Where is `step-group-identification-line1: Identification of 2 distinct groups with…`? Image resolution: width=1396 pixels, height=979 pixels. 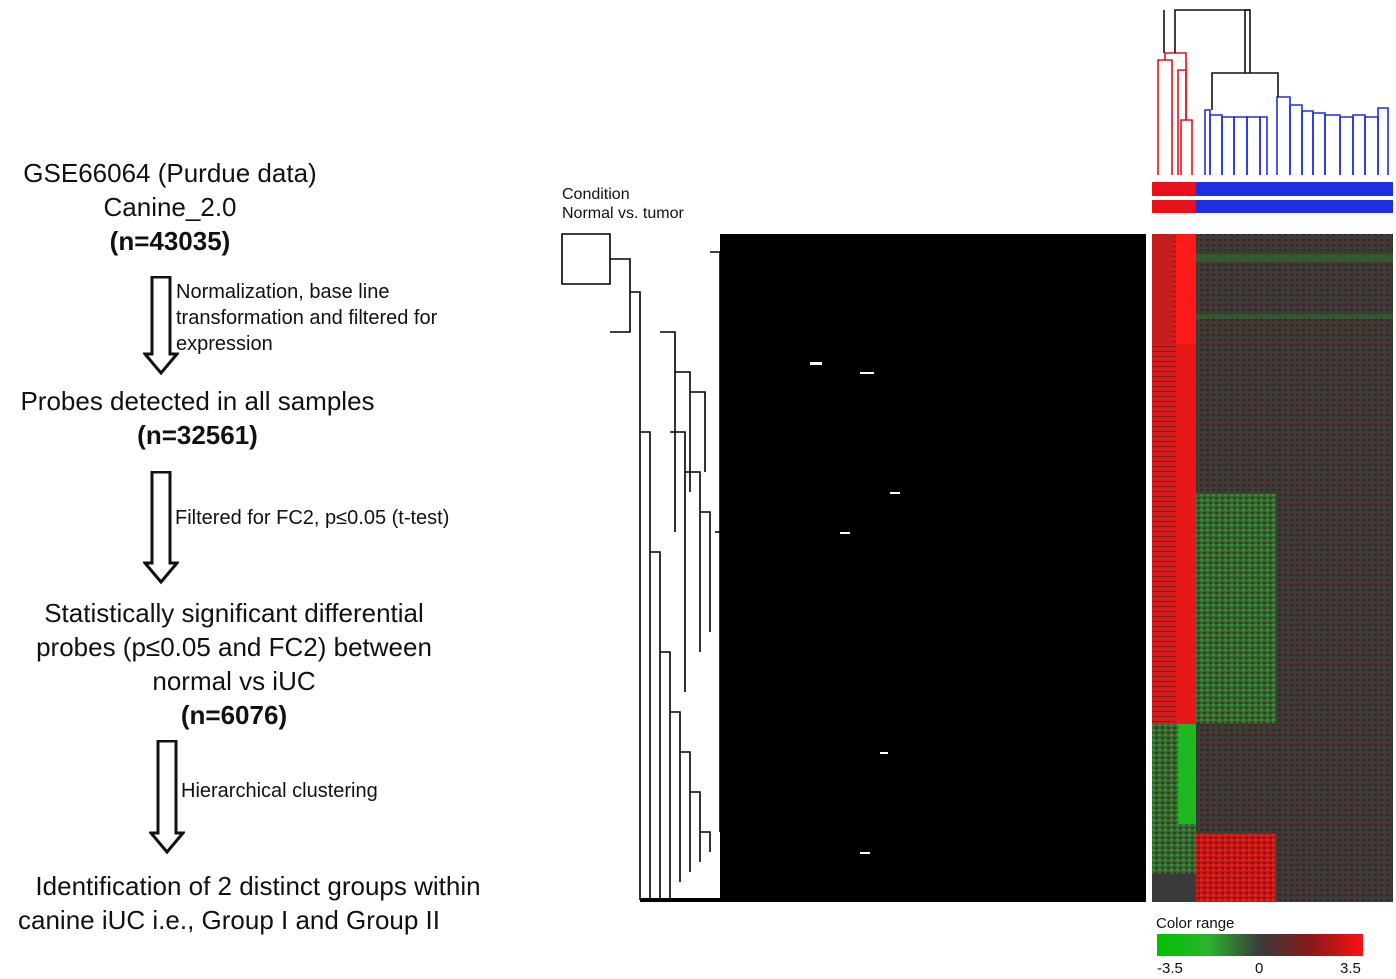 step-group-identification-line1: Identification of 2 distinct groups with… is located at coordinates (258, 886).